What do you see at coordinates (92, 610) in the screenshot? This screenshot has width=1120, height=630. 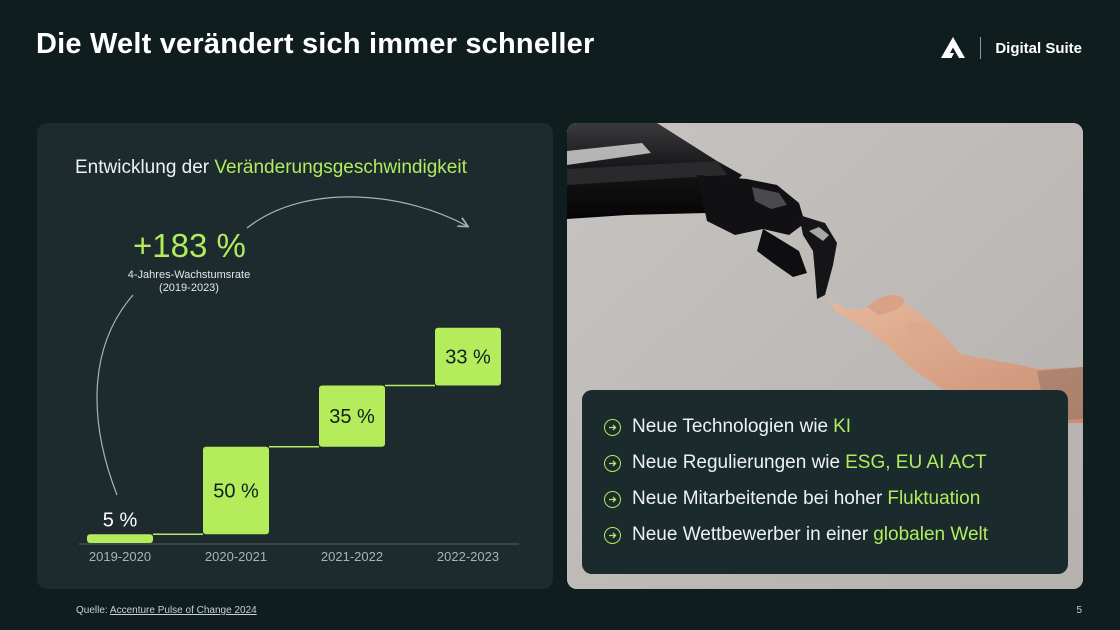 I see `source-prefix: Quelle:` at bounding box center [92, 610].